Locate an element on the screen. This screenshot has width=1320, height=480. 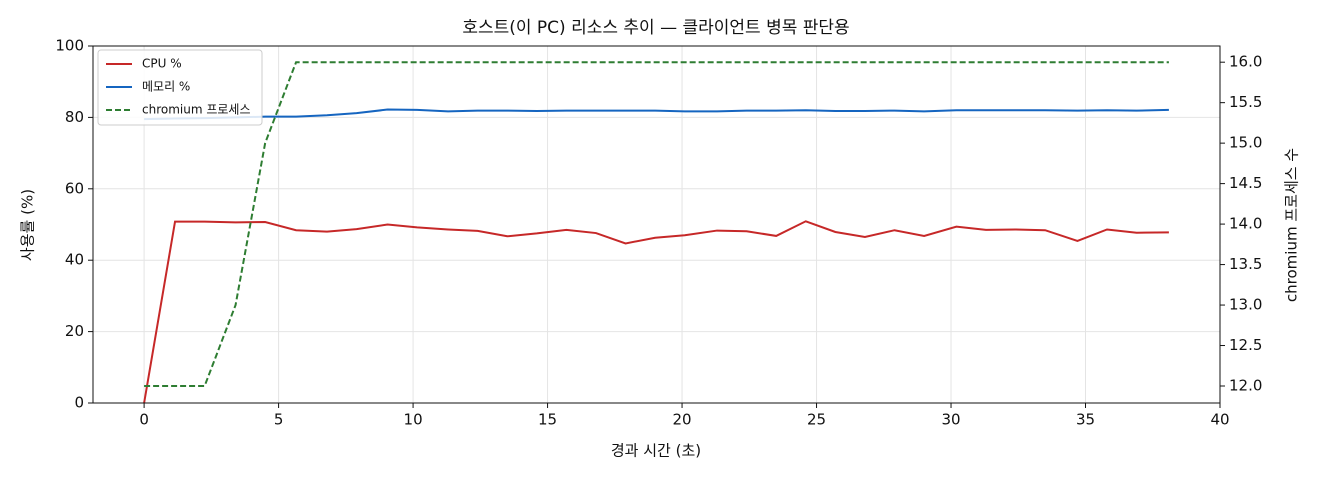
x-tick-label: 30 is located at coordinates (950, 420).